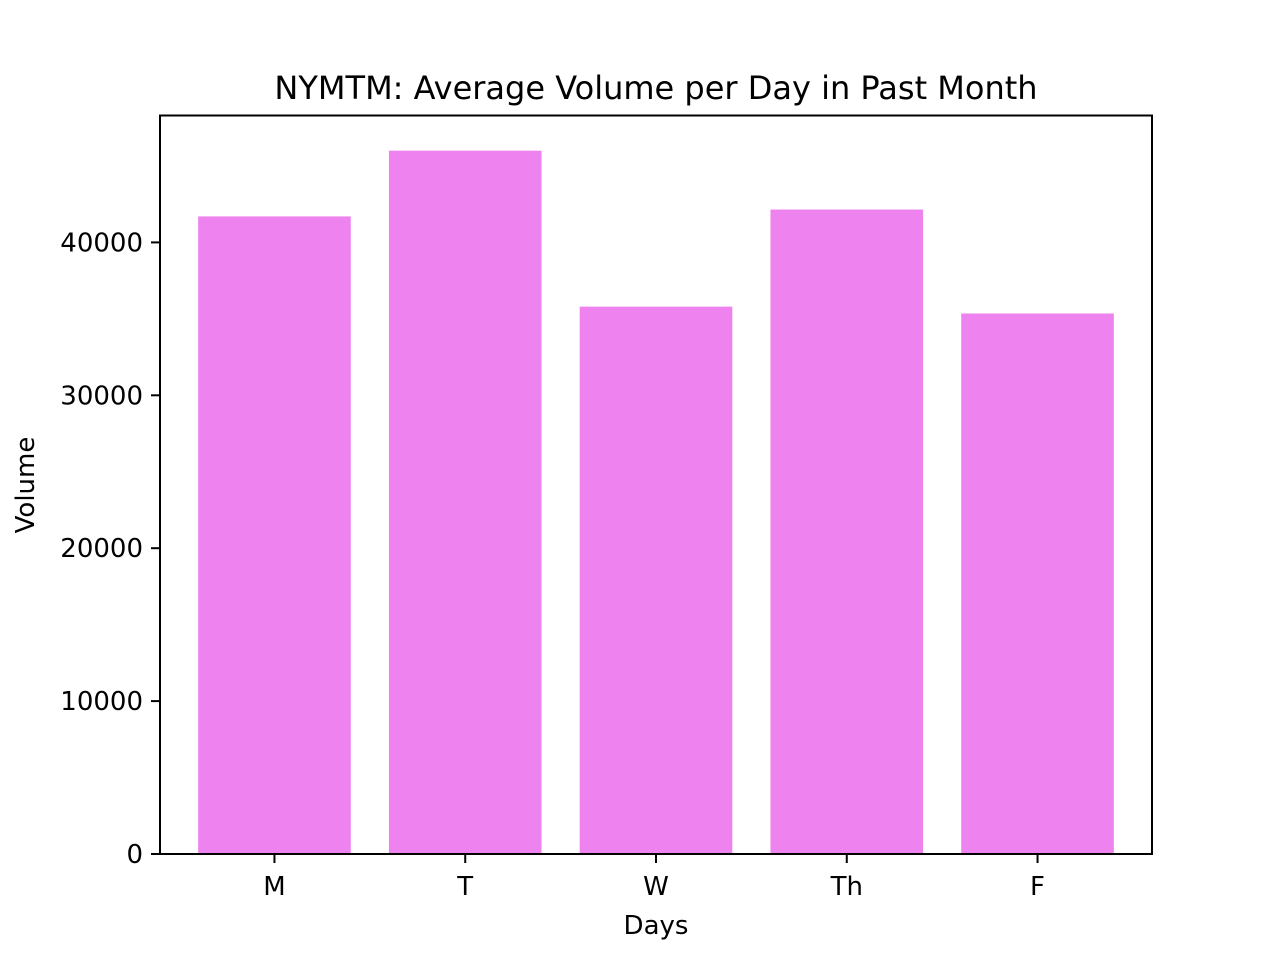 This screenshot has width=1280, height=964. I want to click on x-tick-label: Th, so click(846, 887).